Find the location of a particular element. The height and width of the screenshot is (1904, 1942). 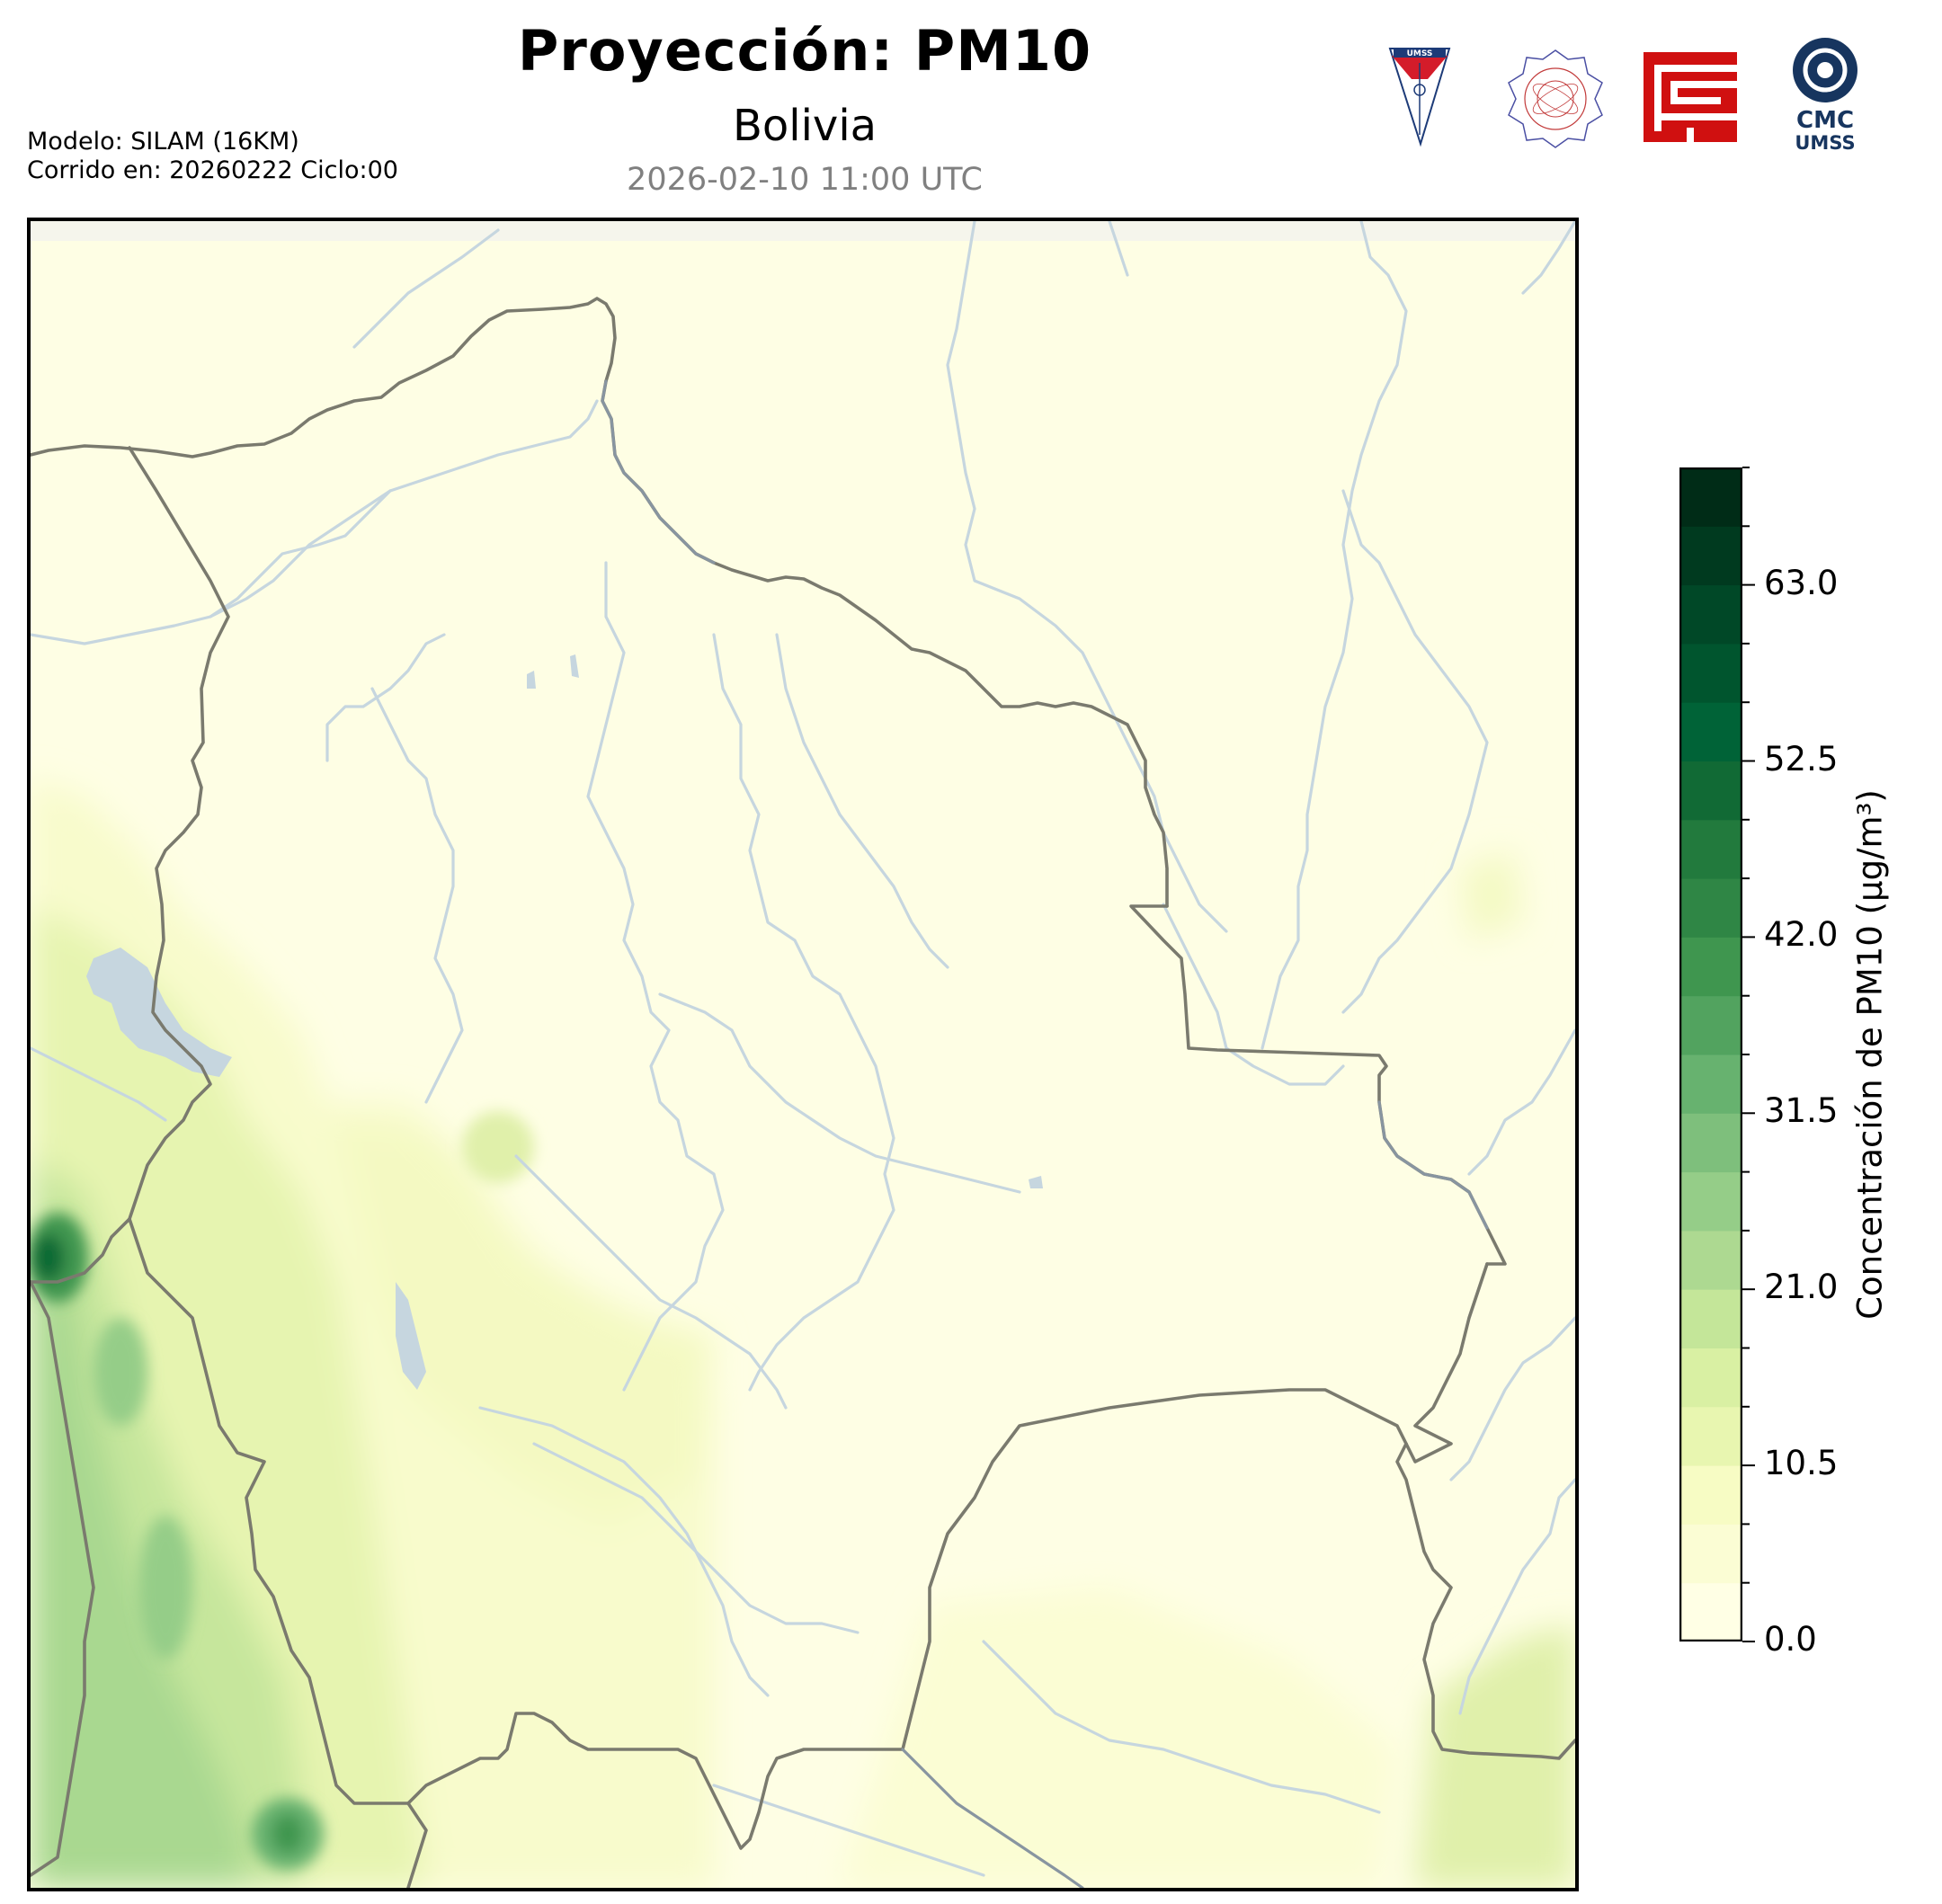

border-chile-south is located at coordinates (278, 1552).